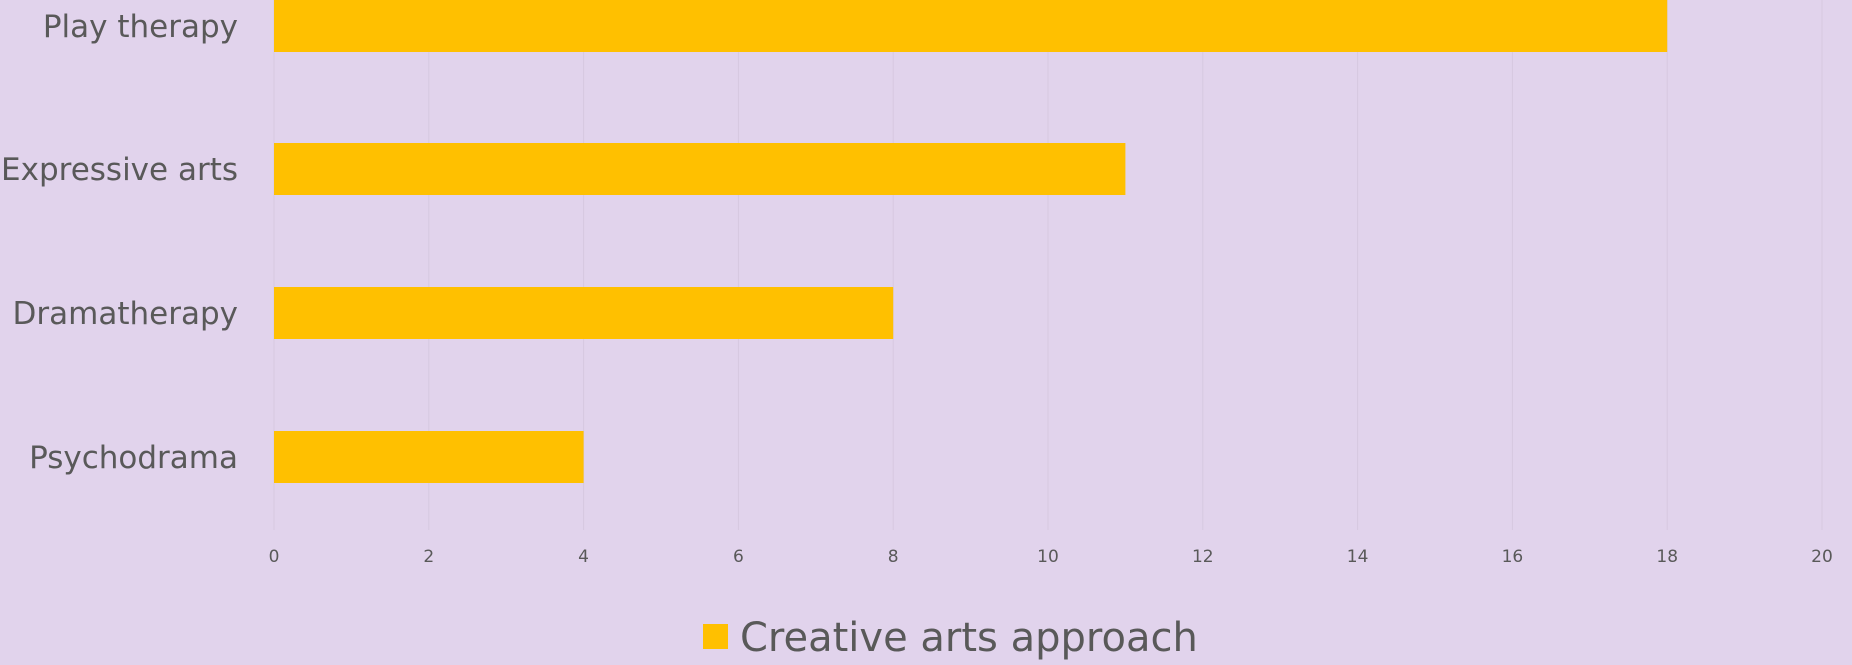 This screenshot has width=1852, height=665. I want to click on legend-label: Creative arts approach, so click(969, 638).